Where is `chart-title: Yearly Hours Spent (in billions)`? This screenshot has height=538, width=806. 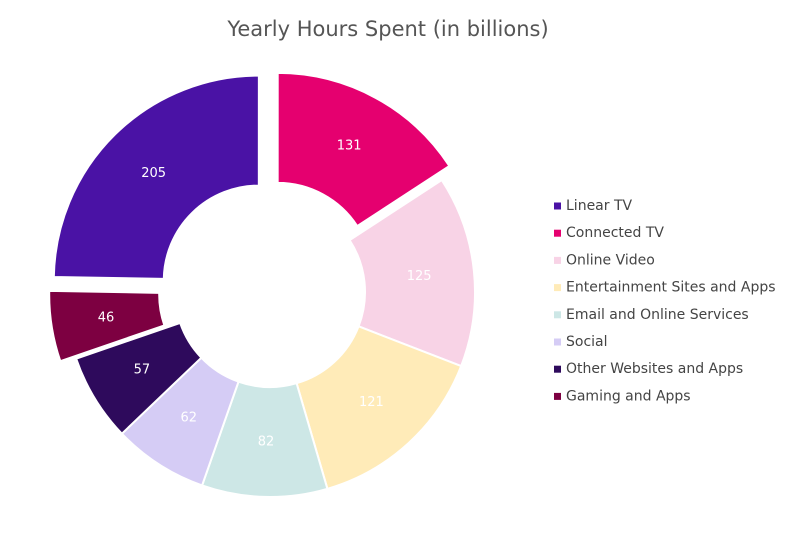
chart-title: Yearly Hours Spent (in billions) is located at coordinates (387, 29).